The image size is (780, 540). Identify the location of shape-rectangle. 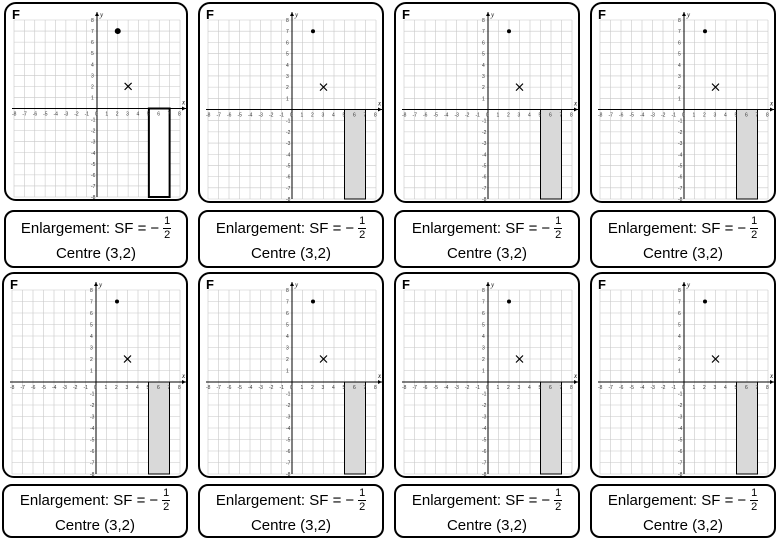
(159, 152).